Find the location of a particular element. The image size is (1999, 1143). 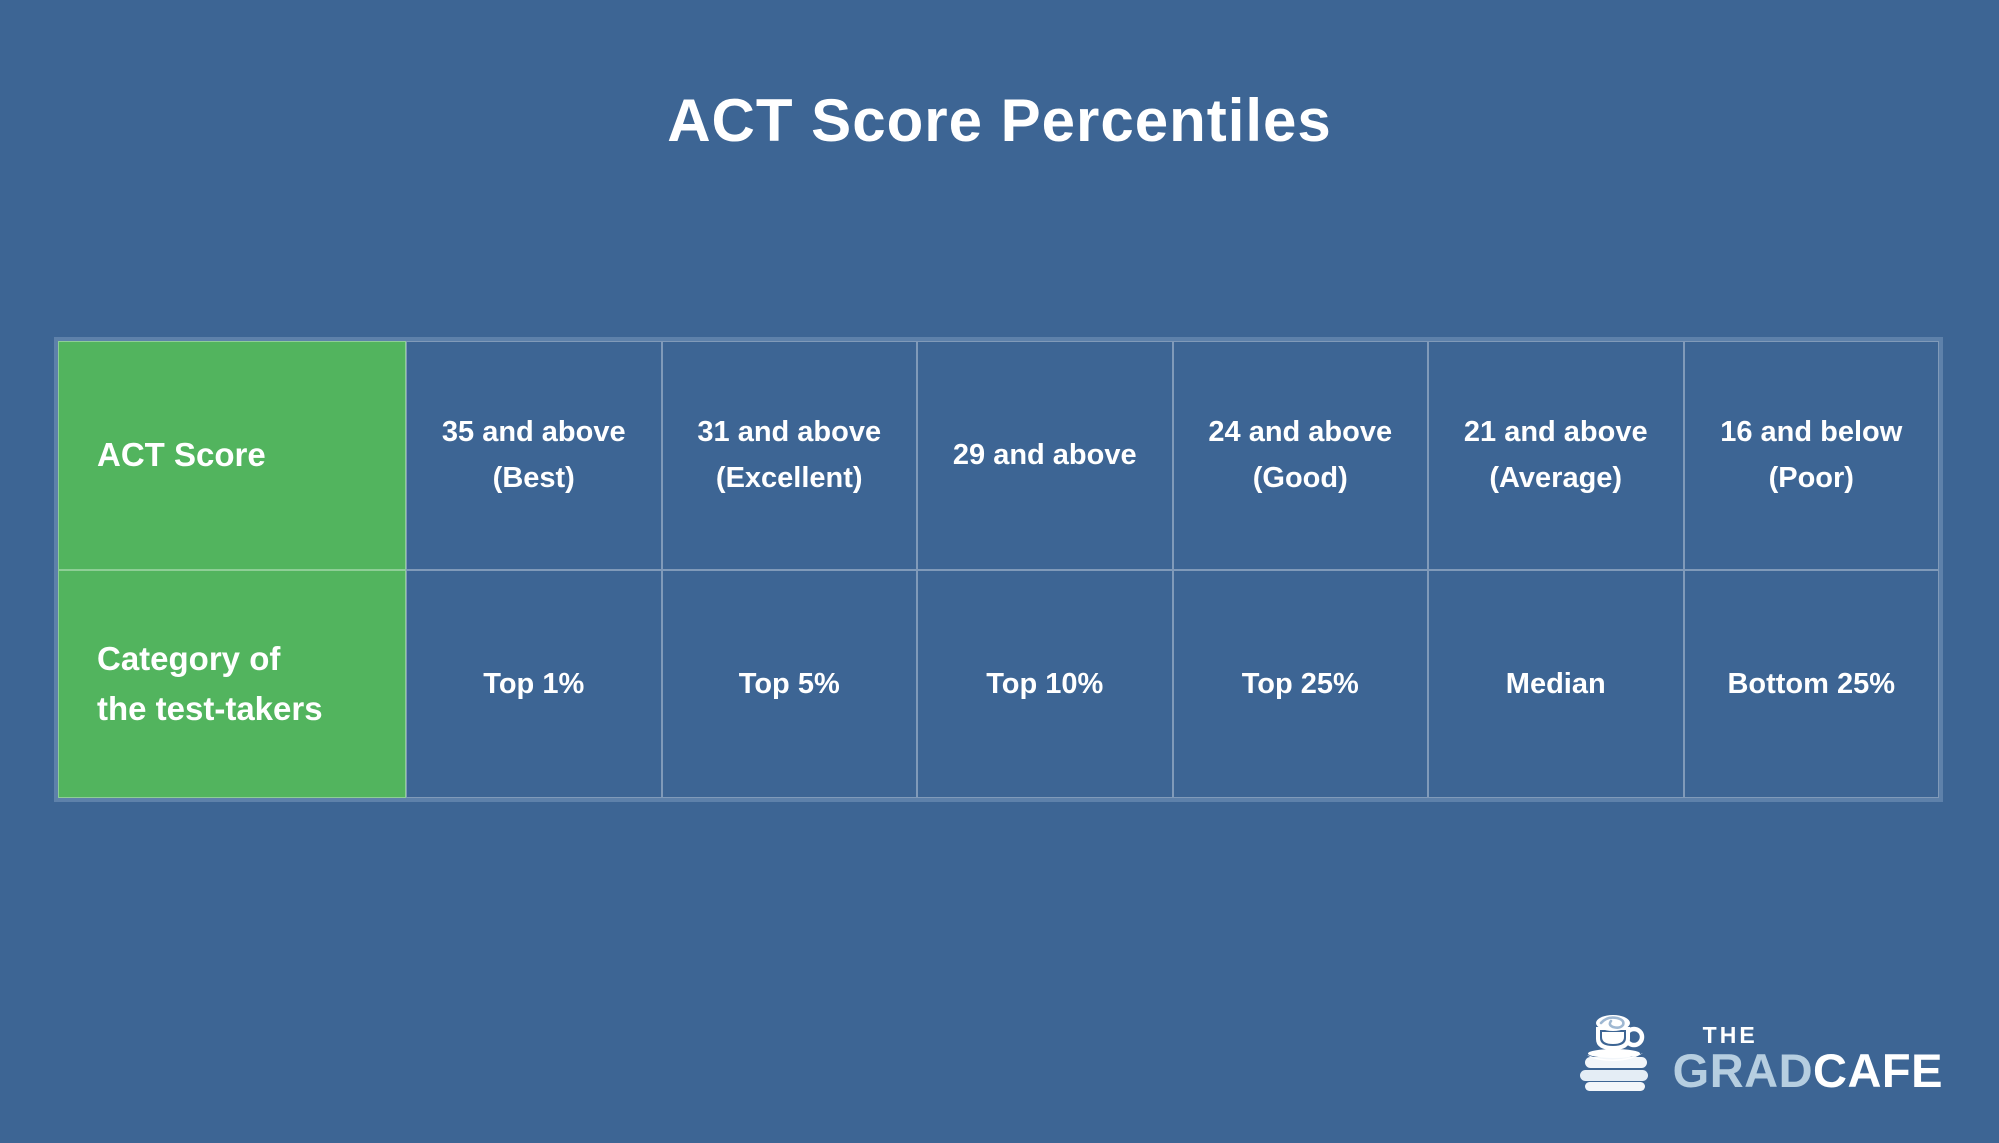

row-header-act-score-label: ACT Score is located at coordinates (181, 455).